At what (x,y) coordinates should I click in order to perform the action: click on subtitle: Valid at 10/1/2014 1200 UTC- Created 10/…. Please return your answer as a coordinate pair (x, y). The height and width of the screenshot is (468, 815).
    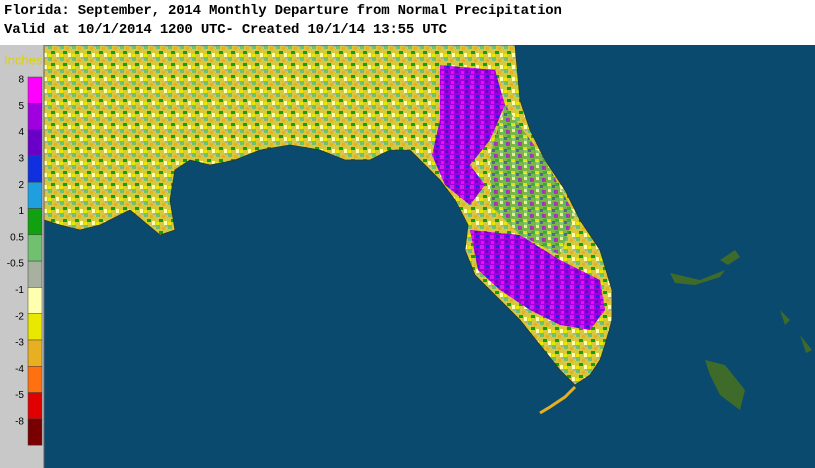
    Looking at the image, I should click on (225, 30).